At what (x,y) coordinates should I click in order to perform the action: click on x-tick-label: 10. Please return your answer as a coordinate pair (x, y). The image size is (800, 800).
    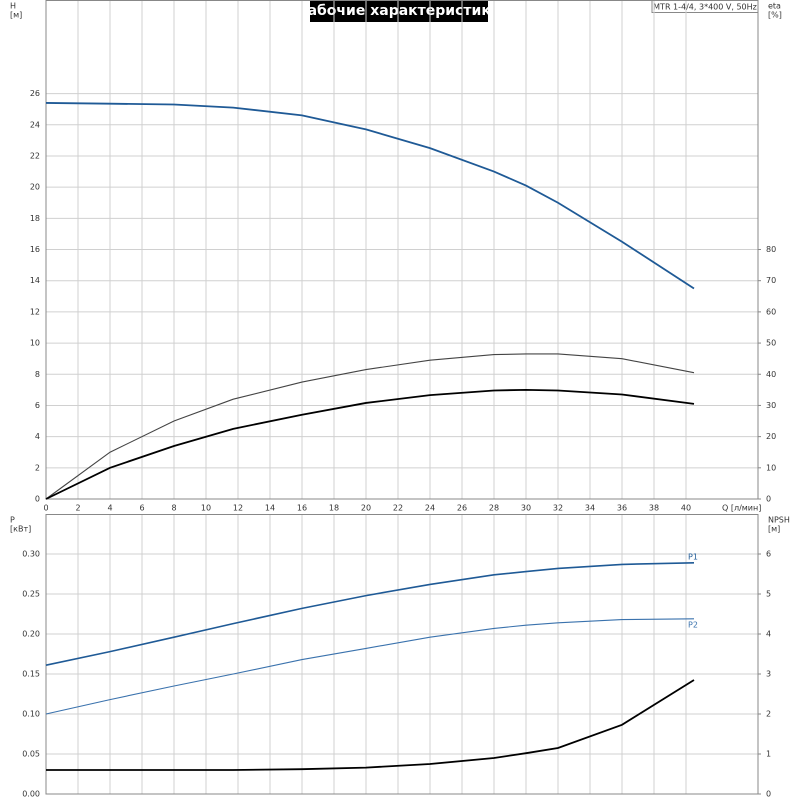
    Looking at the image, I should click on (206, 508).